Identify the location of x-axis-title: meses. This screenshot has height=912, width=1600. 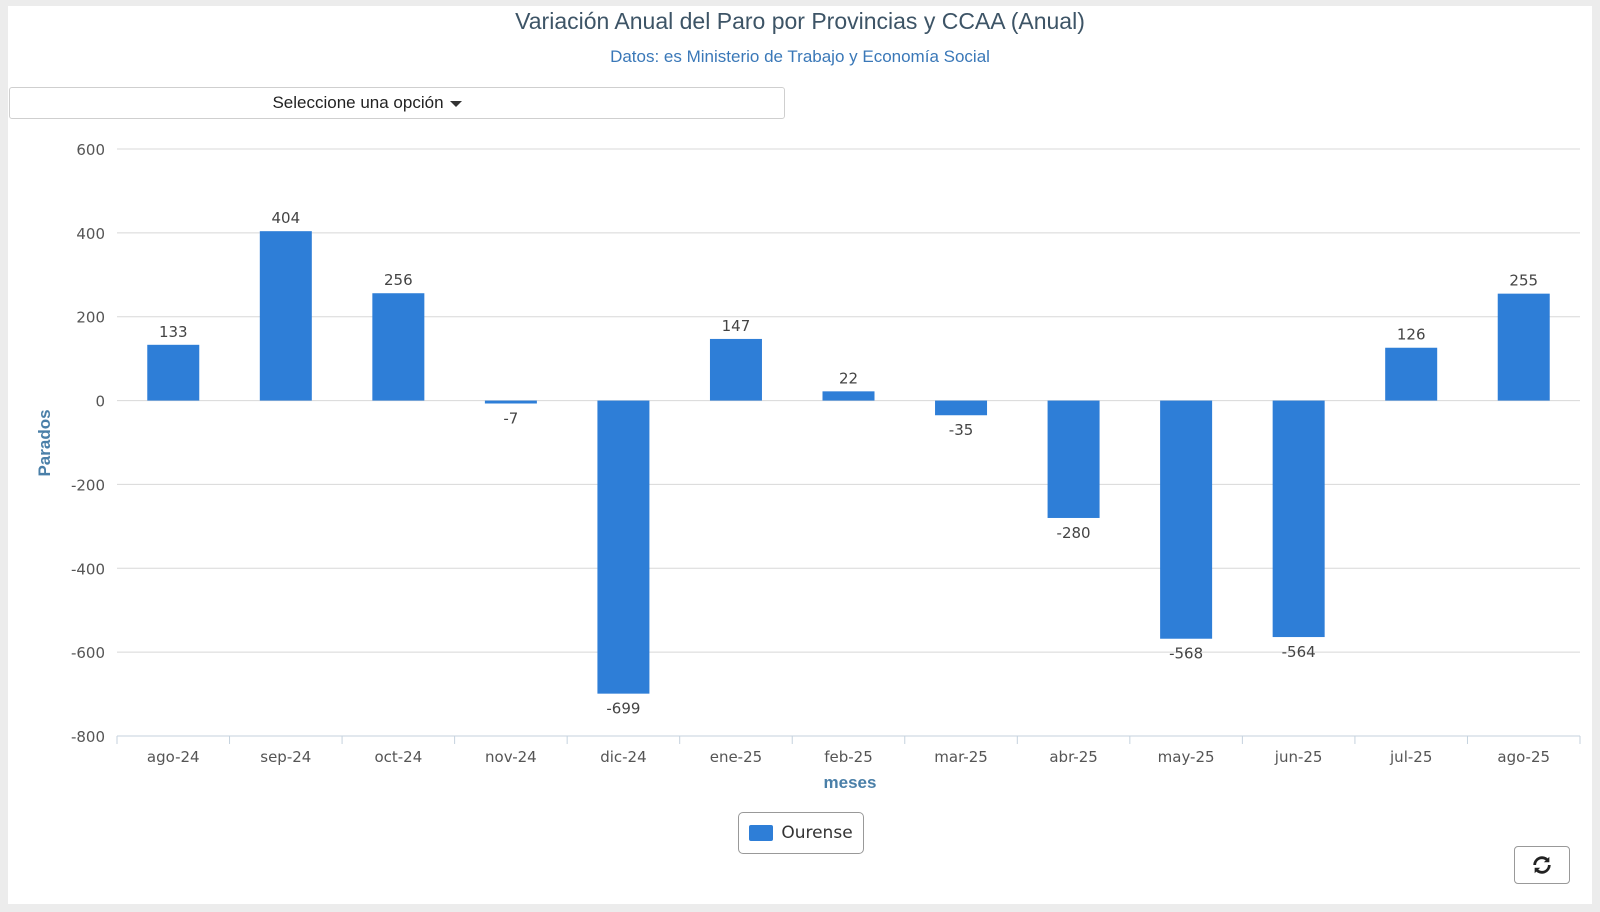
(850, 782).